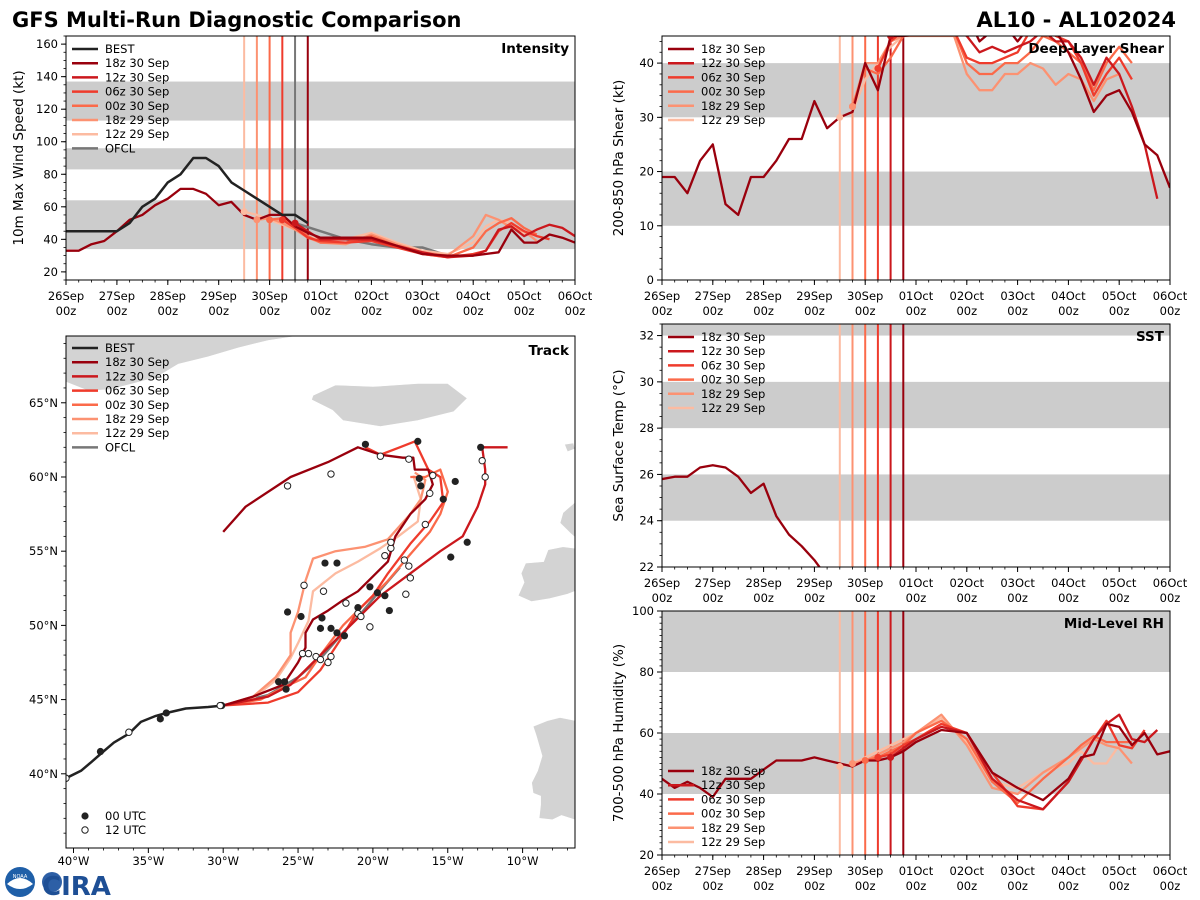 This screenshot has width=1200, height=900. What do you see at coordinates (646, 336) in the screenshot?
I see `sst-y-tick-label: 32` at bounding box center [646, 336].